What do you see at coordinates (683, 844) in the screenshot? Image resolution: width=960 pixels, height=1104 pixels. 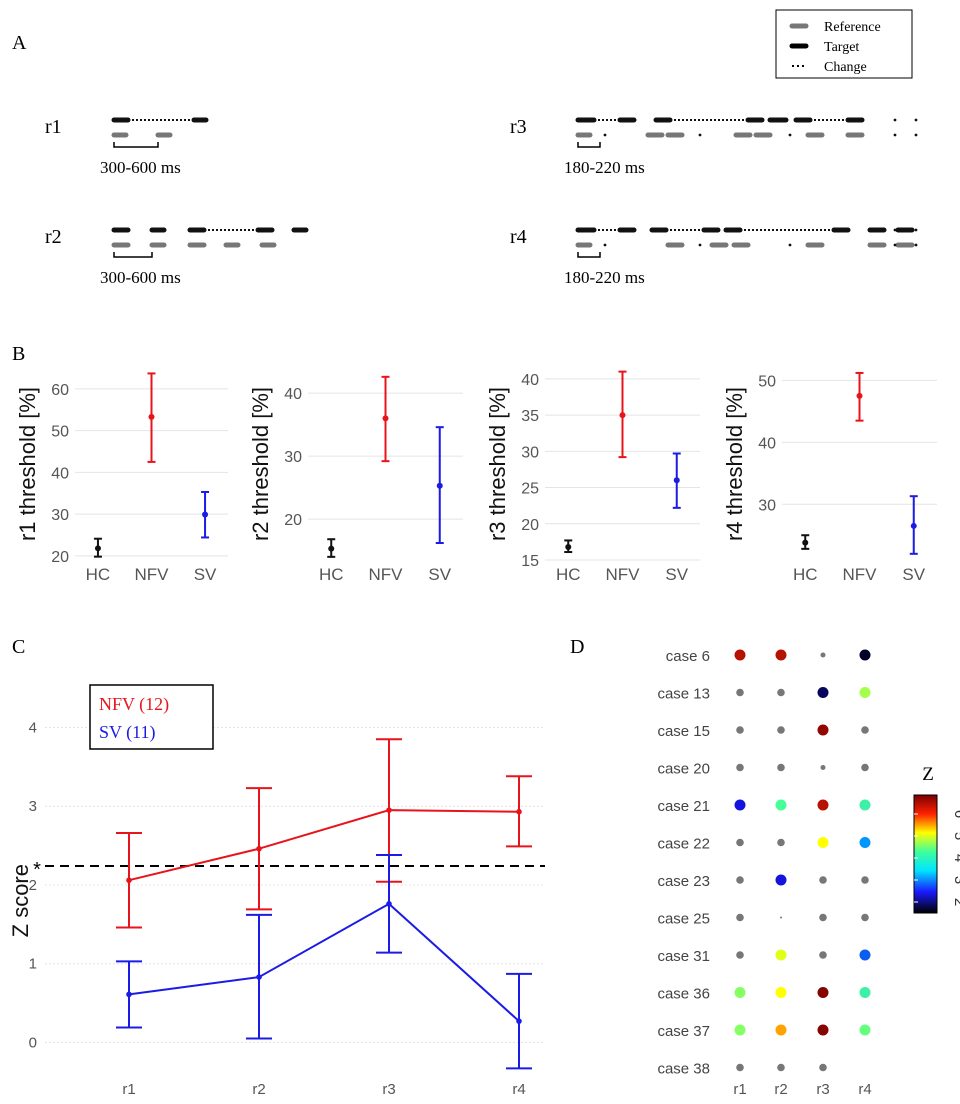 I see `case-label: case 22` at bounding box center [683, 844].